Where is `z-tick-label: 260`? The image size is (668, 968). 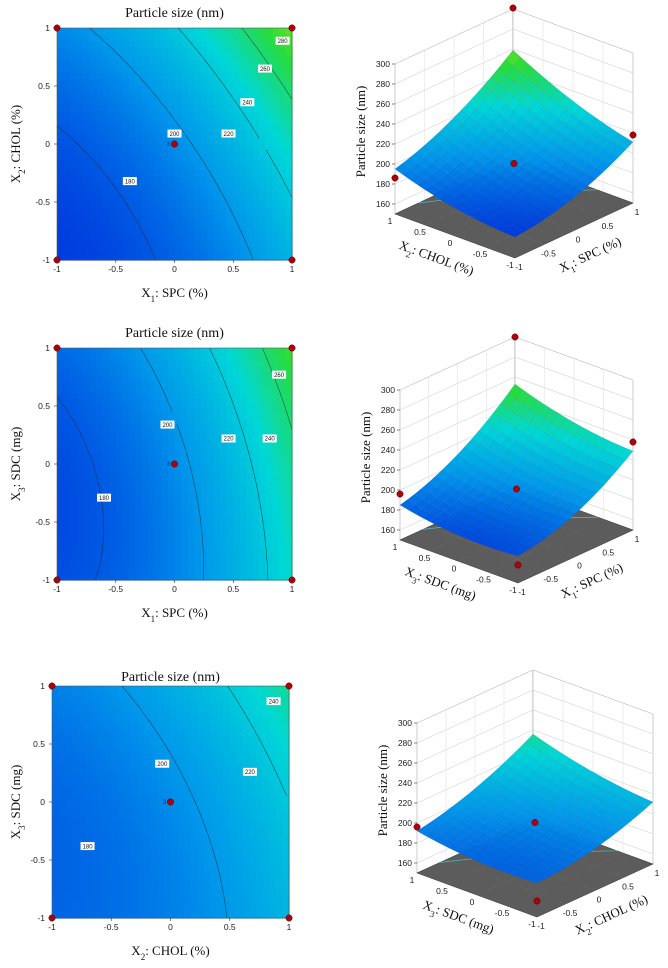 z-tick-label: 260 is located at coordinates (405, 763).